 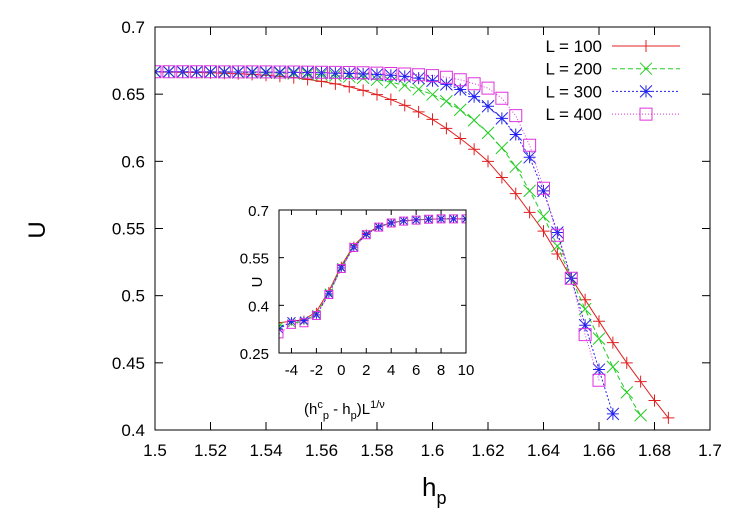 I want to click on x-label-part: (h, so click(x=310, y=409).